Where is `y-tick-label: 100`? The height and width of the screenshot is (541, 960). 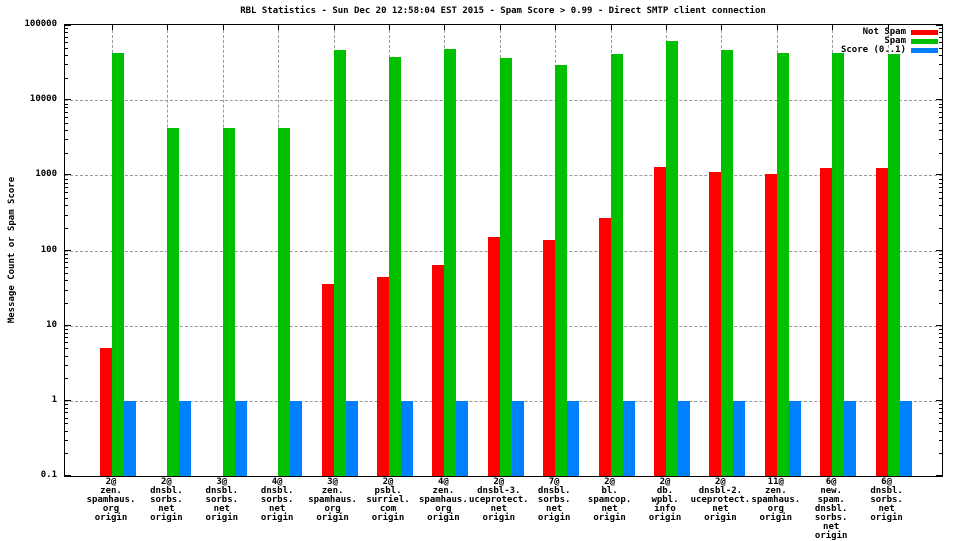
y-tick-label: 100 is located at coordinates (48, 249).